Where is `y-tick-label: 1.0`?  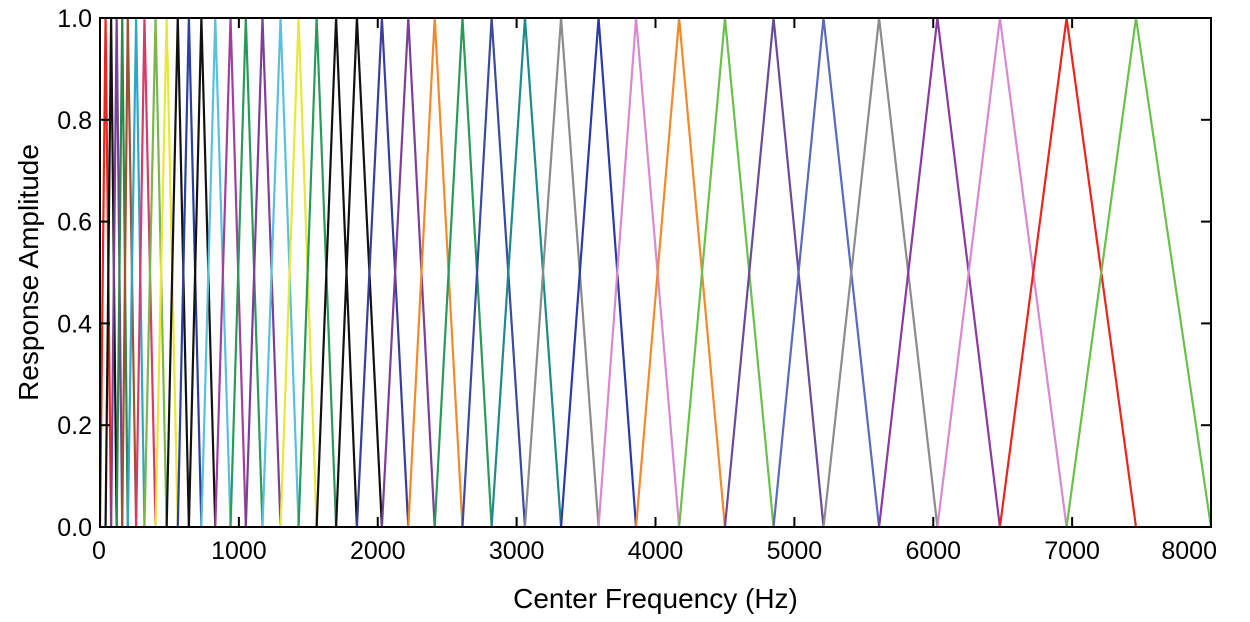
y-tick-label: 1.0 is located at coordinates (74, 19).